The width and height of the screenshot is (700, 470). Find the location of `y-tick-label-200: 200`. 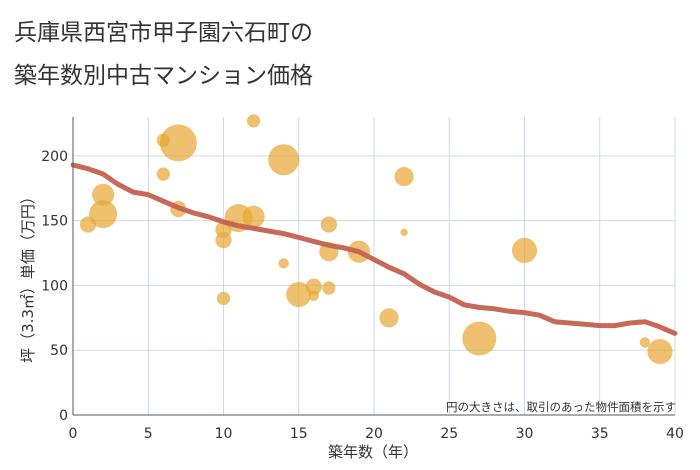

y-tick-label-200: 200 is located at coordinates (54, 157).